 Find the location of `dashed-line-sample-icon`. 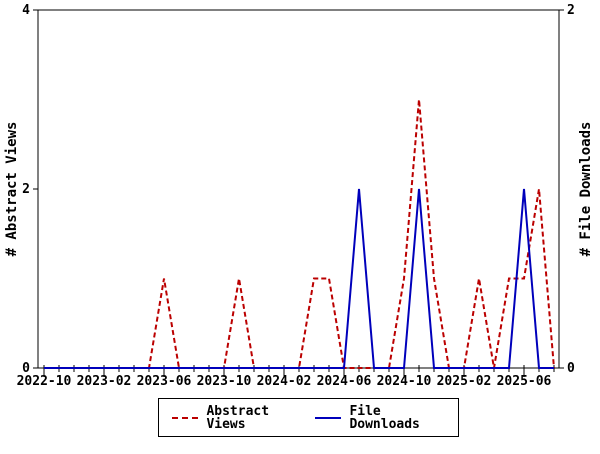

dashed-line-sample-icon is located at coordinates (185, 417).